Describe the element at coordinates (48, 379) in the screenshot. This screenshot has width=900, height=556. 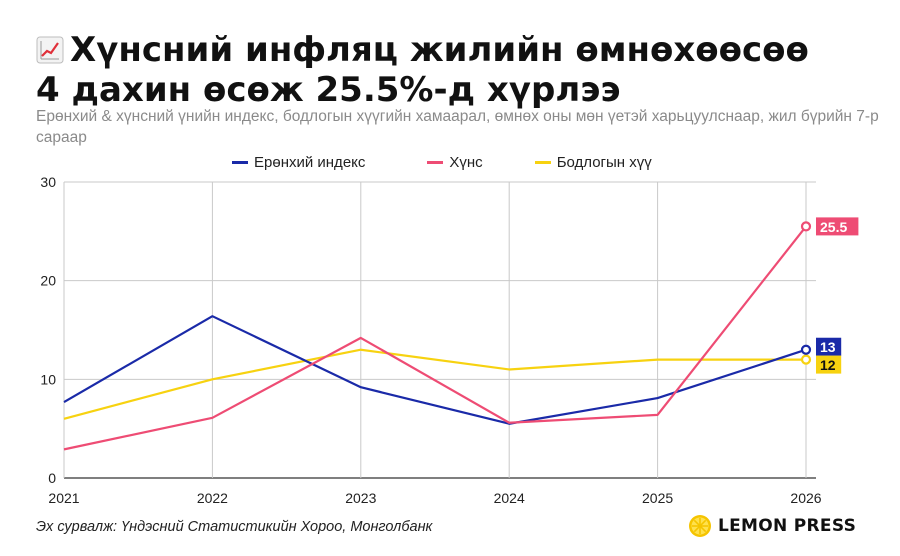
I see `y-tick-label: 10` at that location.